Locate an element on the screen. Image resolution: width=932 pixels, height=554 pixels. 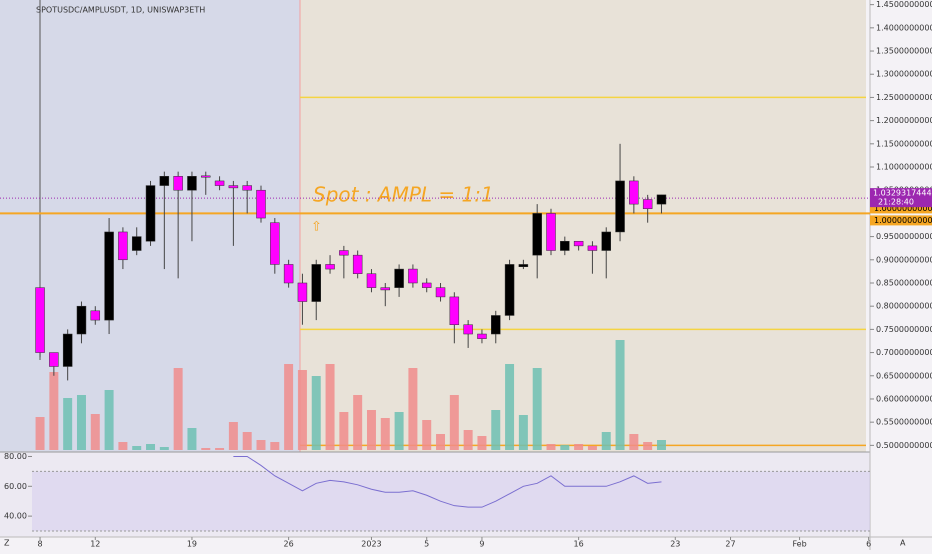
rsi-band is located at coordinates (451, 501).